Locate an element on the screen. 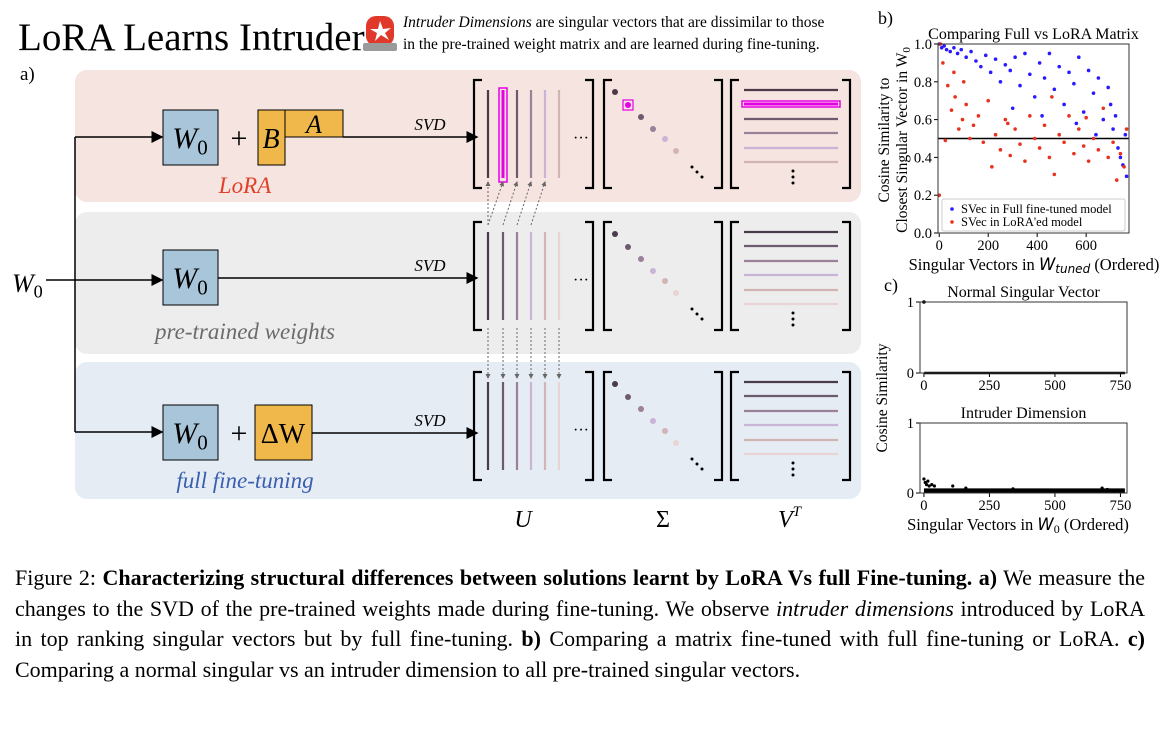  xlabel-pre: Singular Vectors in is located at coordinates (974, 264).